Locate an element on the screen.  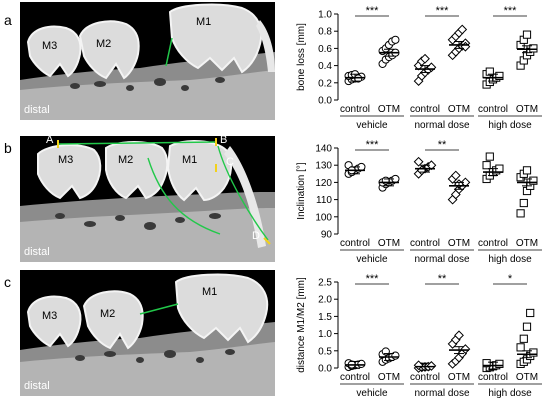
measurement-line-a is located at coordinates (169, 52).